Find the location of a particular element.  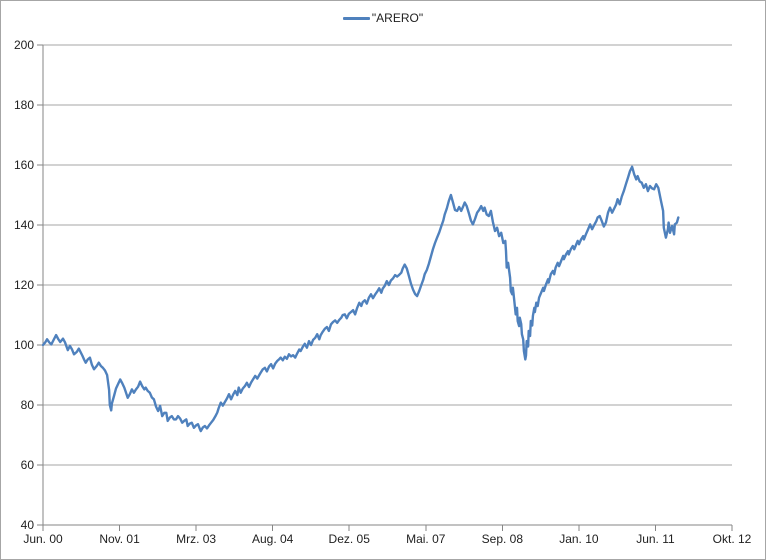

y-axis-label: 80 is located at coordinates (28, 405).